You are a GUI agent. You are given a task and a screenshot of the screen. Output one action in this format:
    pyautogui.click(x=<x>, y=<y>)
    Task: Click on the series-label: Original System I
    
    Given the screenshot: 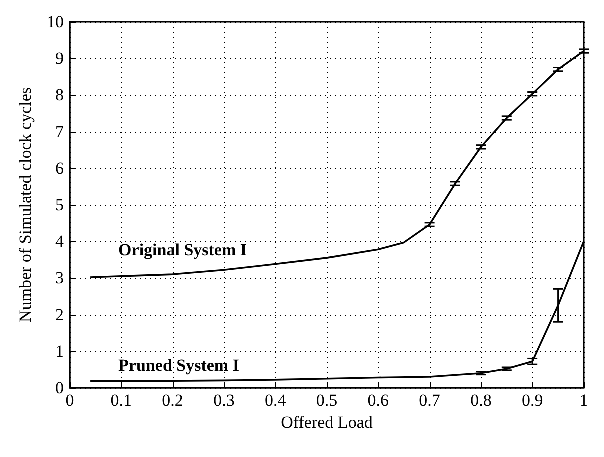 What is the action you would take?
    pyautogui.click(x=183, y=250)
    